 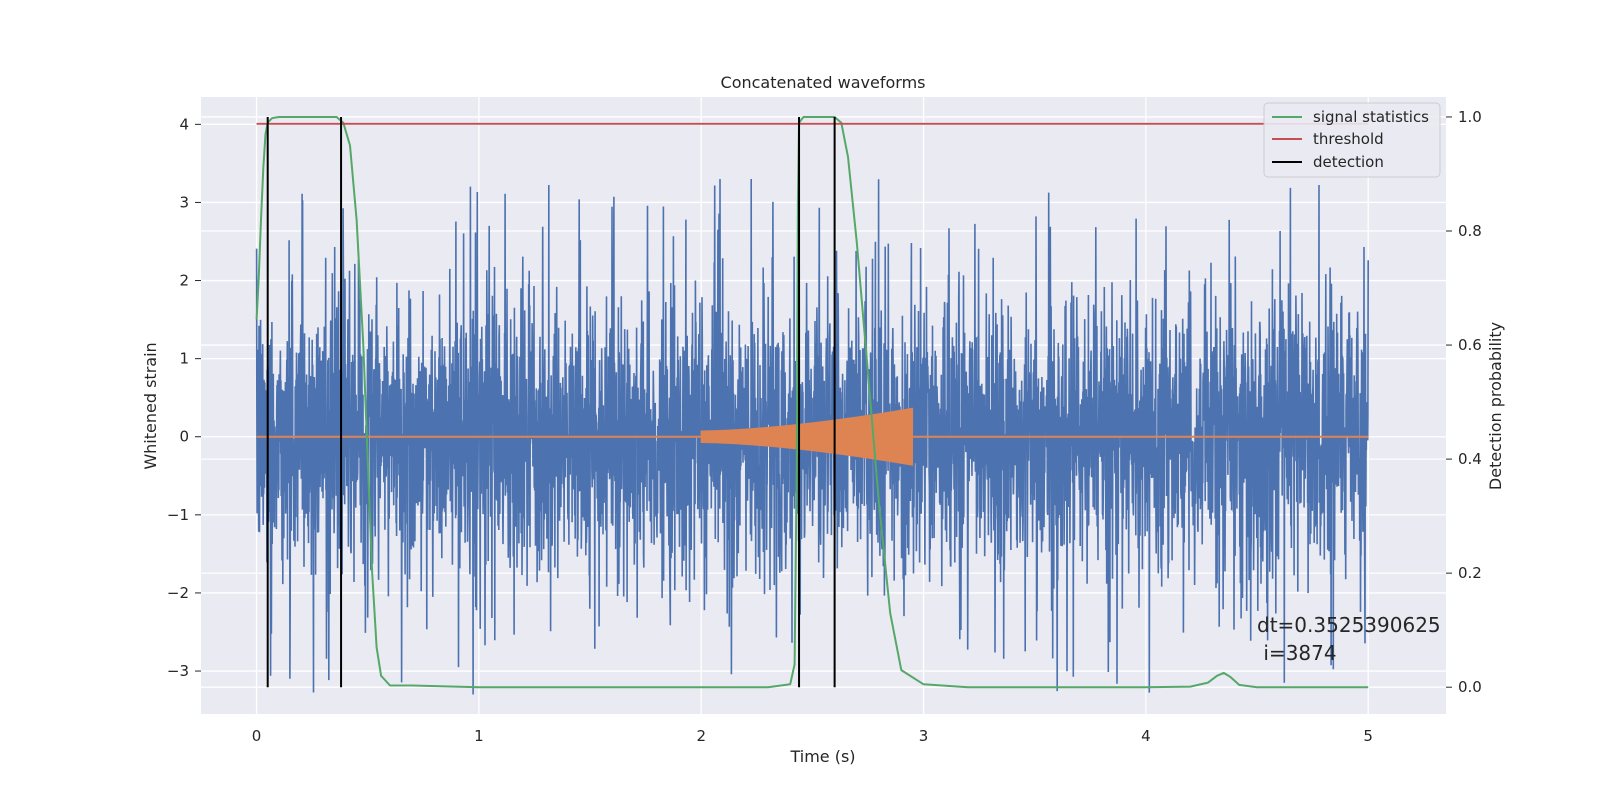 What do you see at coordinates (1146, 736) in the screenshot?
I see `x-tick-label-4: 4` at bounding box center [1146, 736].